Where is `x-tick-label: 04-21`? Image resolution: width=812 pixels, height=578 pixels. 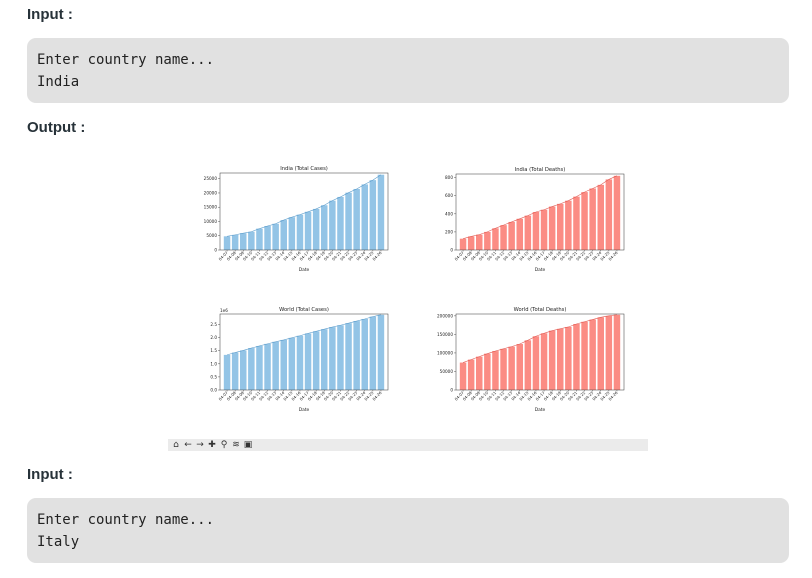 x-tick-label: 04-21 is located at coordinates (337, 396).